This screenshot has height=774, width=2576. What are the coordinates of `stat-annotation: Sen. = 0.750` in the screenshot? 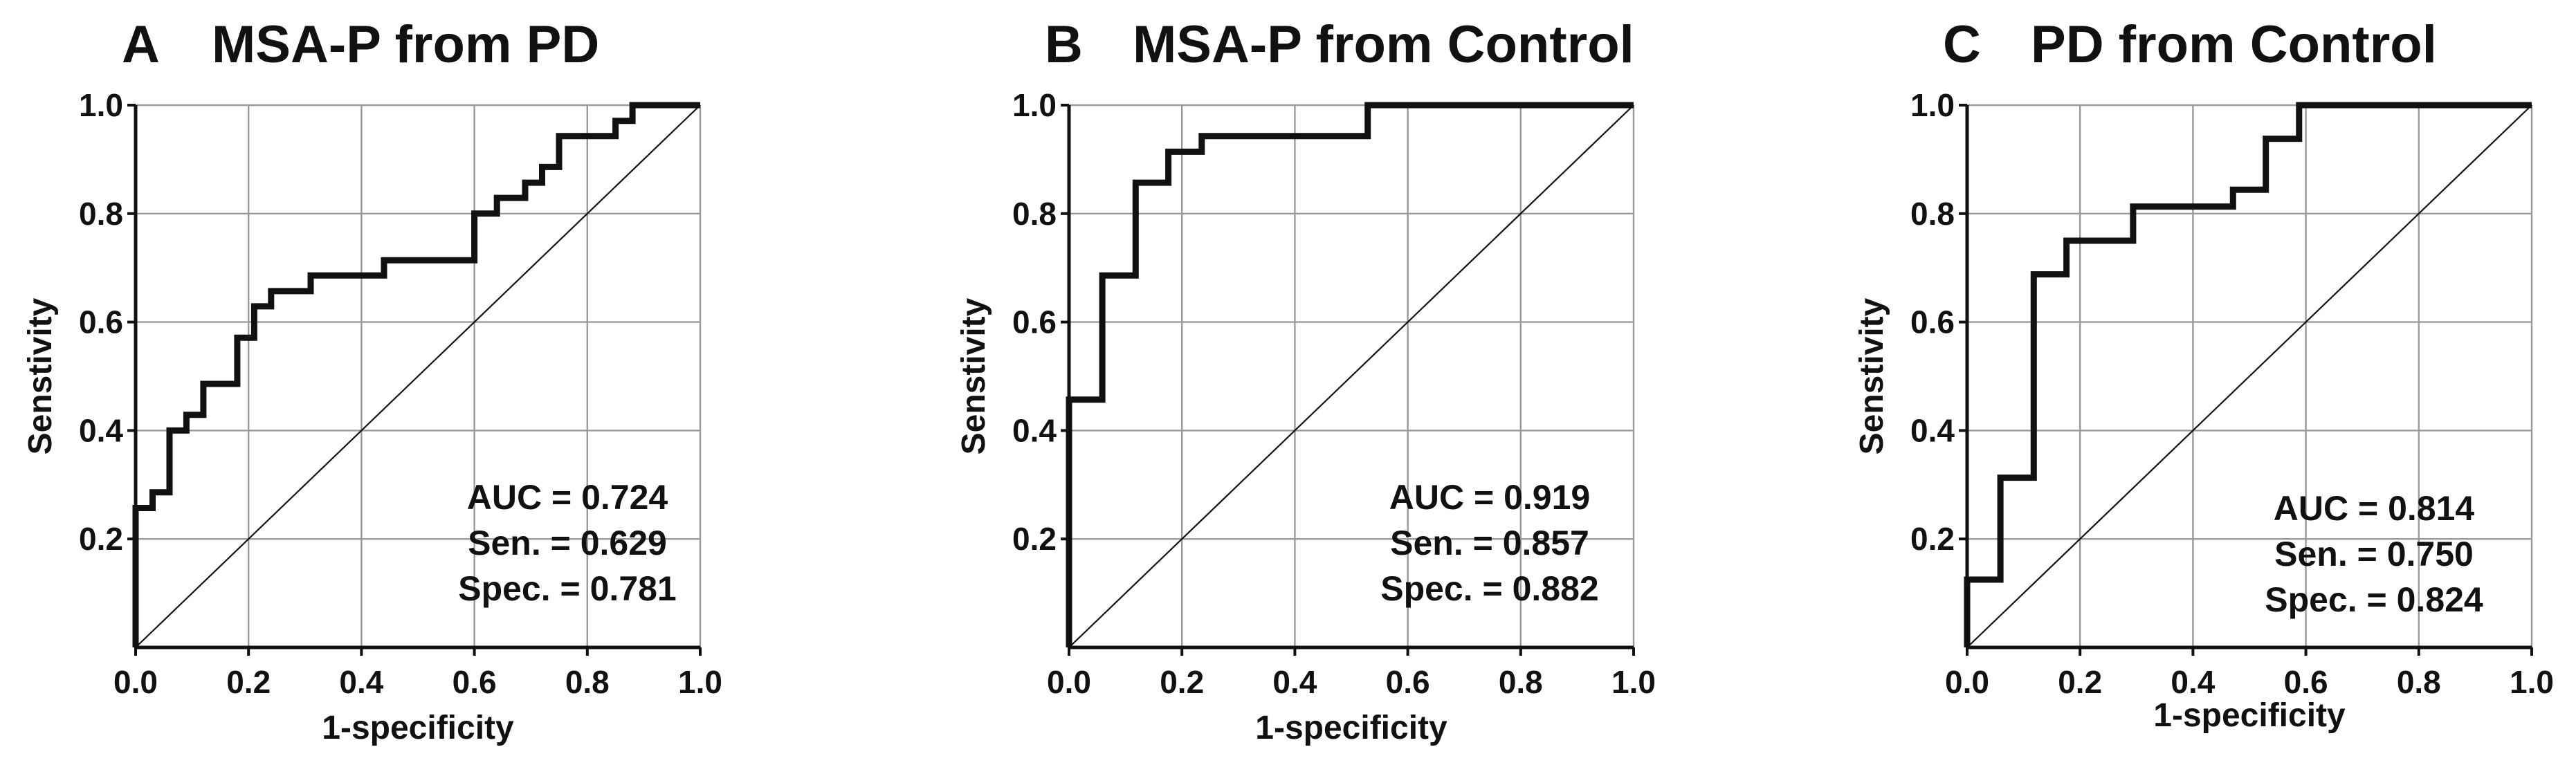 It's located at (2374, 554).